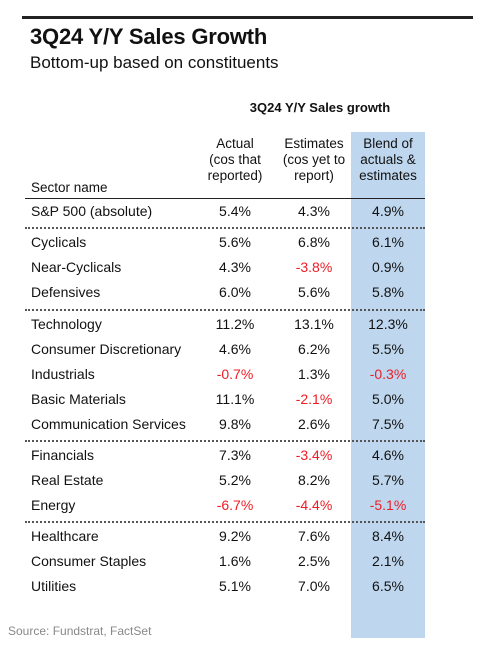 The image size is (494, 652). I want to click on blend-cell: 2.1%, so click(388, 561).